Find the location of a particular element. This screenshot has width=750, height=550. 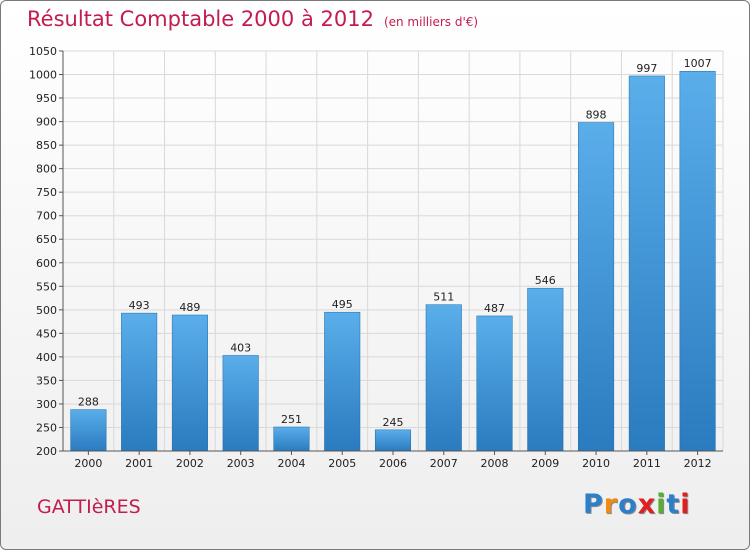

x-tick-label: 2001 is located at coordinates (139, 463).